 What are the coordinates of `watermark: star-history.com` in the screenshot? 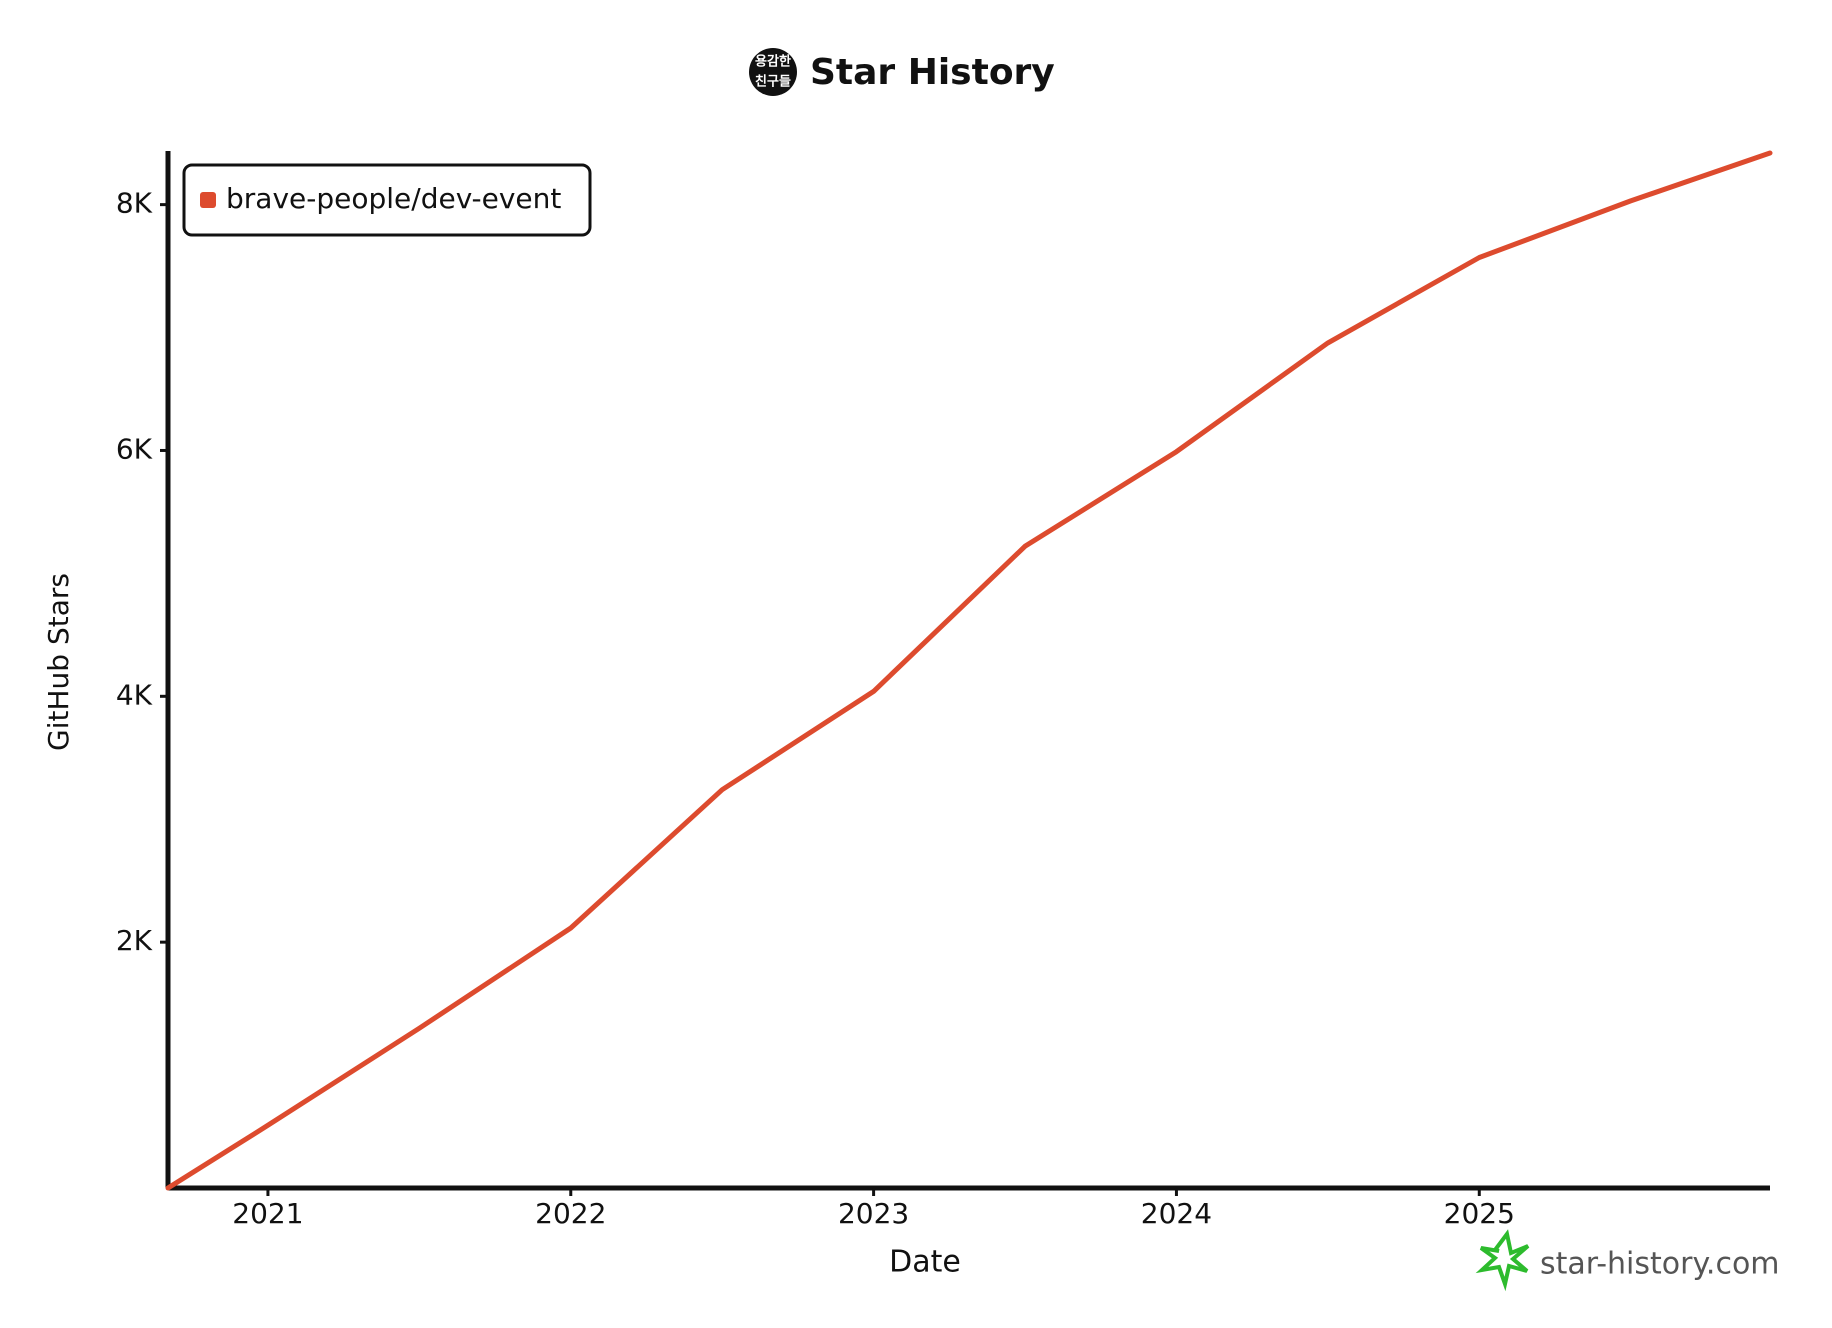 It's located at (1660, 1264).